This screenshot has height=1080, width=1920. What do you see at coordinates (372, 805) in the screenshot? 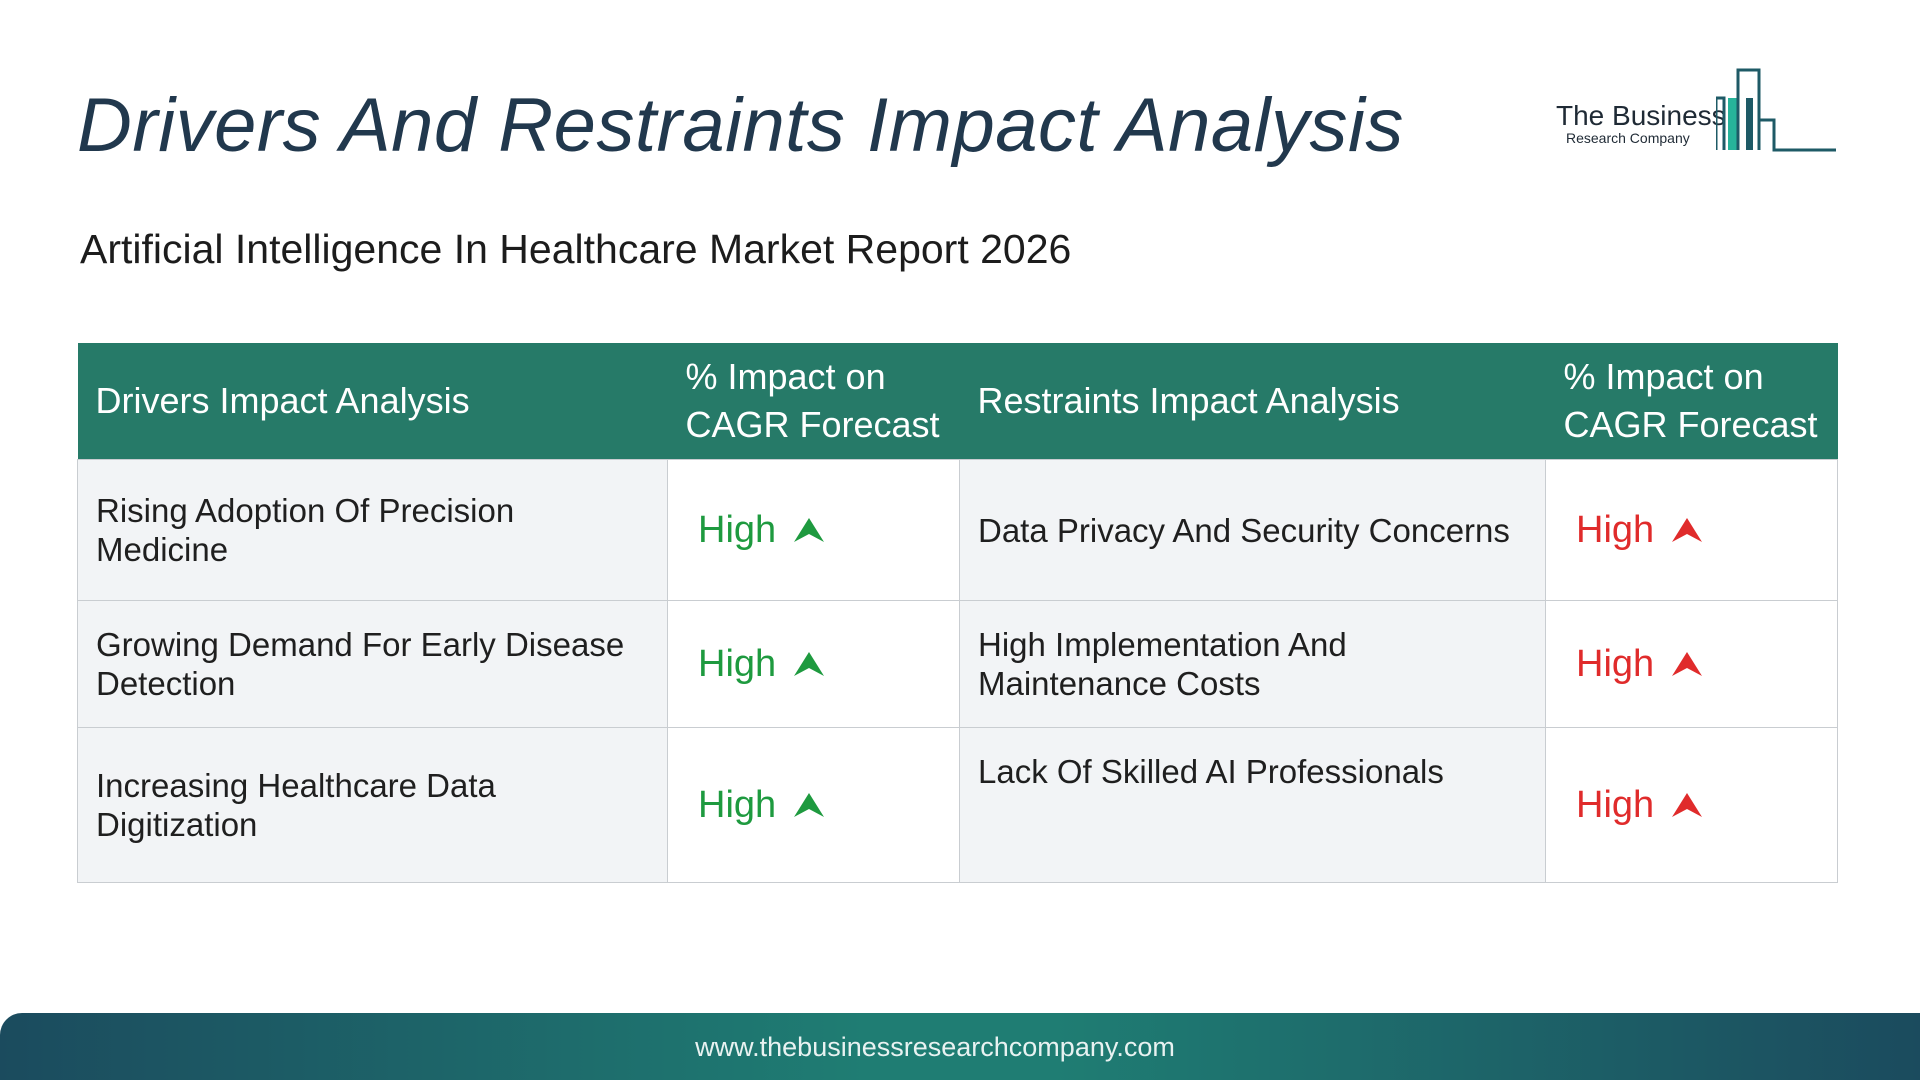
I see `driver-cell: Increasing Healthcare Data Digitization` at bounding box center [372, 805].